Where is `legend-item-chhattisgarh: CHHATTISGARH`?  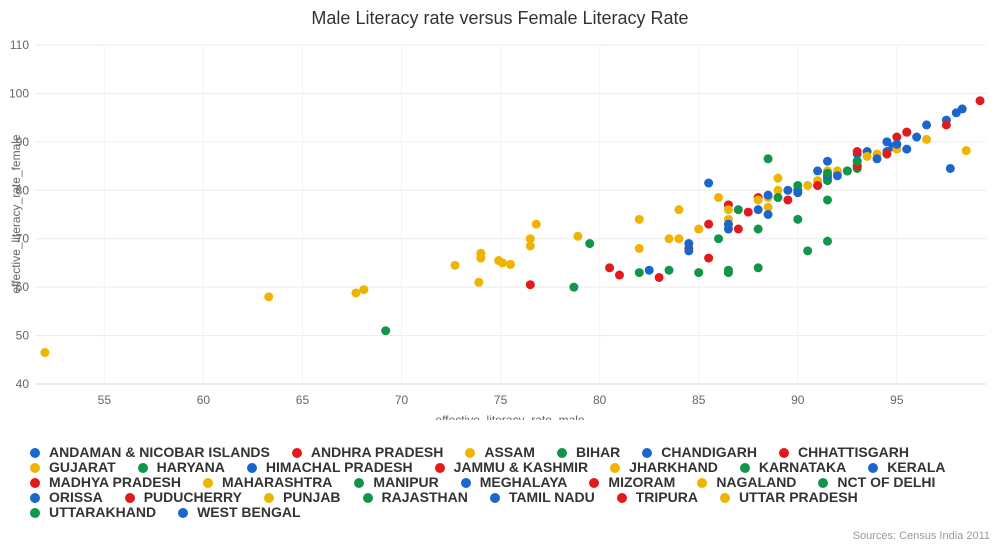
legend-item-chhattisgarh: CHHATTISGARH is located at coordinates (843, 452).